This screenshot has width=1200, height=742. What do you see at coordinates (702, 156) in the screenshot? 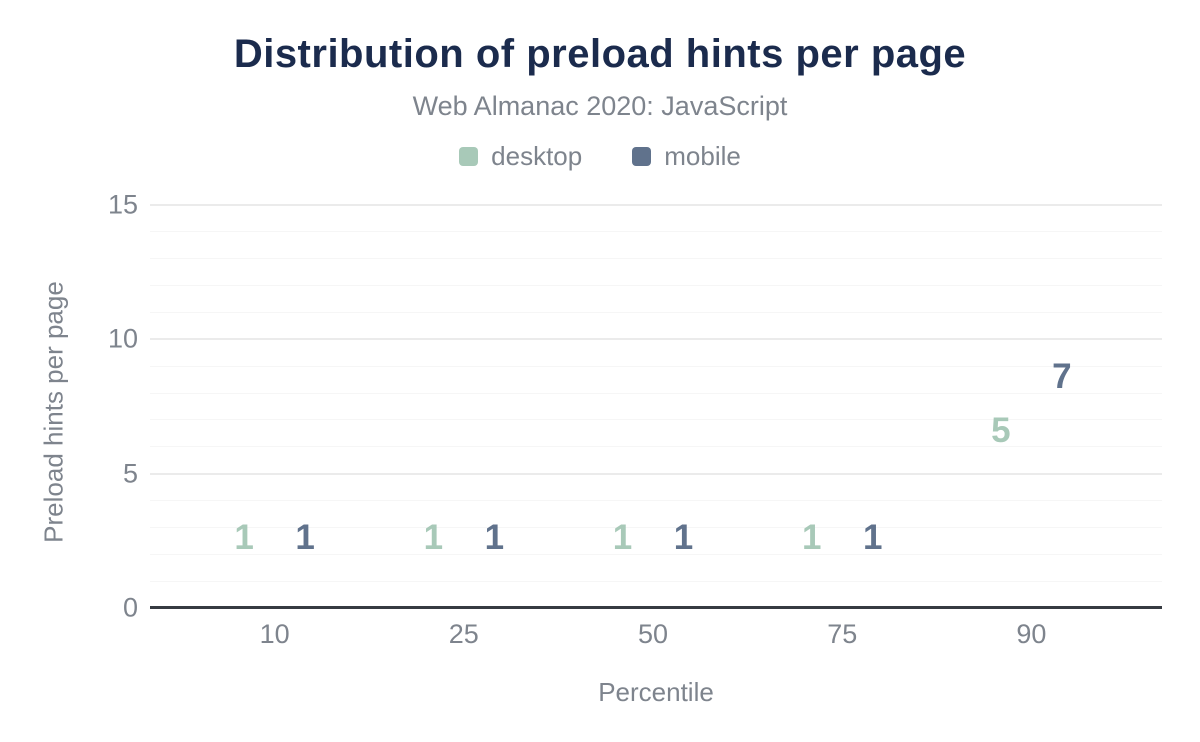
I see `legend-label-mobile: mobile` at bounding box center [702, 156].